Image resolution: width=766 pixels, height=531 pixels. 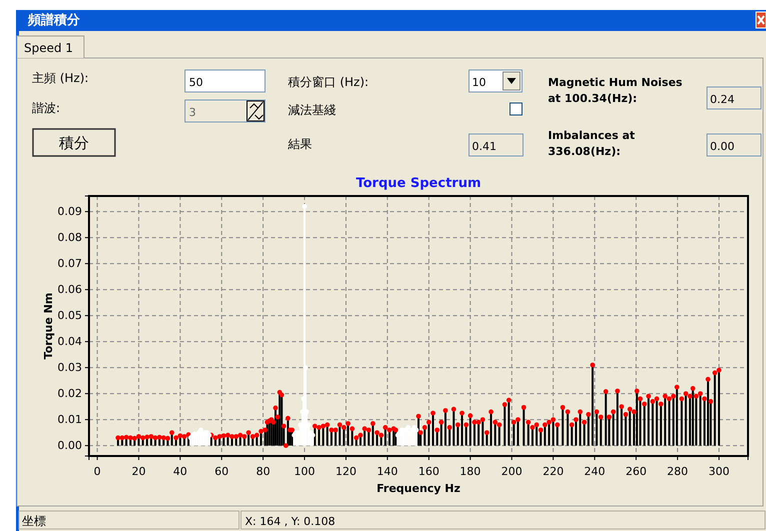 What do you see at coordinates (70, 315) in the screenshot?
I see `y-tick-label: 0.05` at bounding box center [70, 315].